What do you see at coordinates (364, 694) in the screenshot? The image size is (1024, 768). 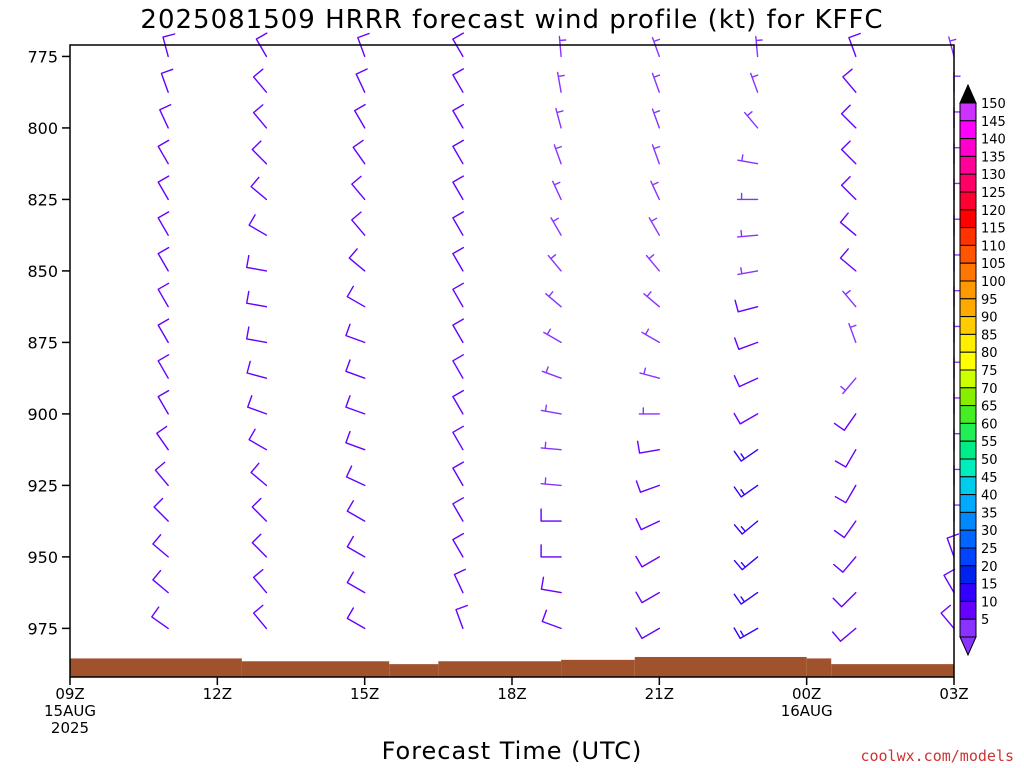 I see `x-tick-label: 15Z` at bounding box center [364, 694].